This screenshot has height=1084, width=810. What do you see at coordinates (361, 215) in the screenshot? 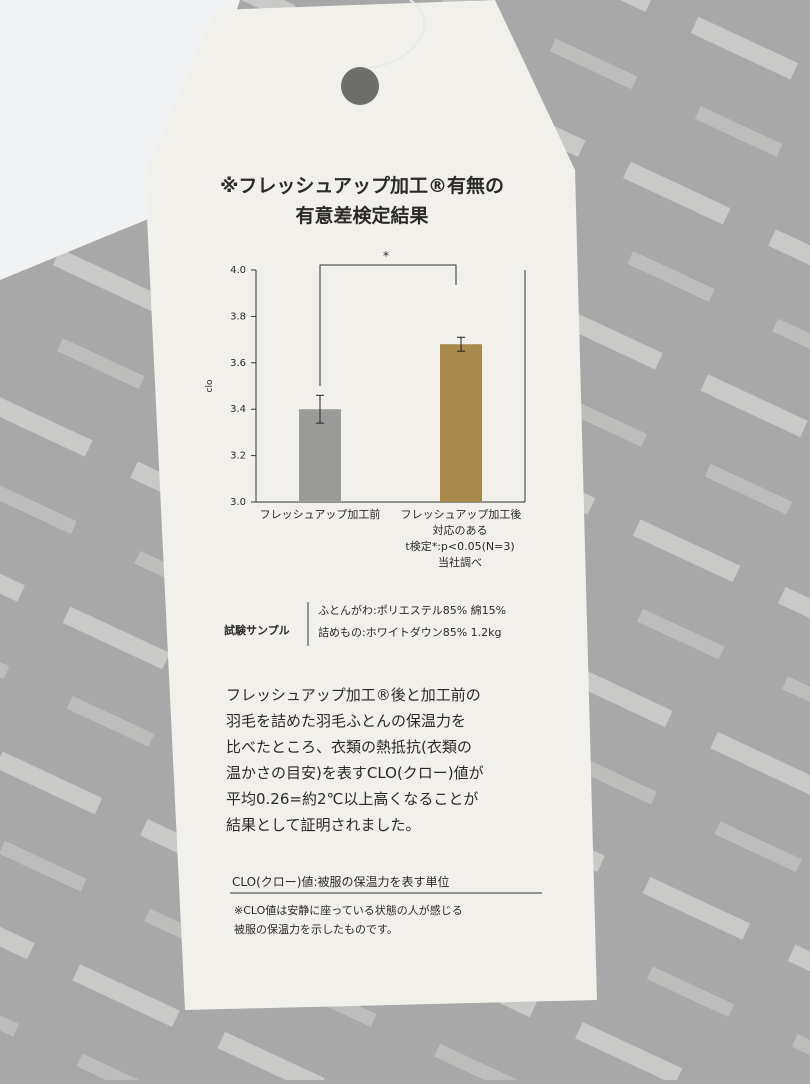
I see `title: 有意差検定結果` at bounding box center [361, 215].